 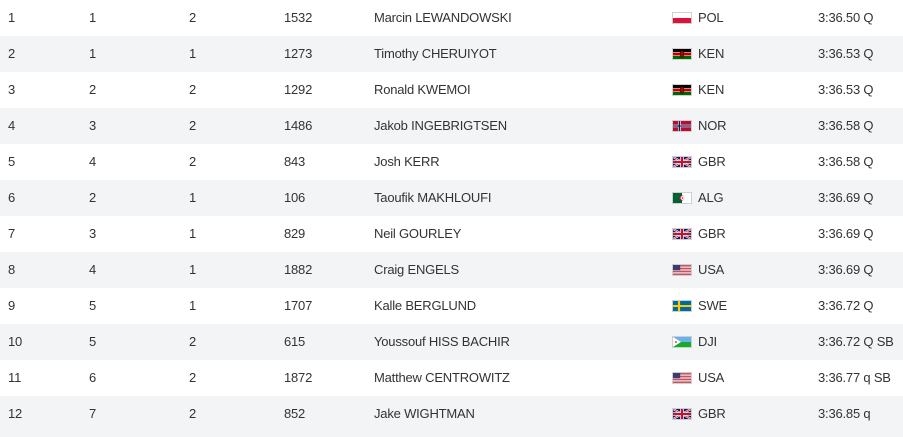 What do you see at coordinates (12, 89) in the screenshot?
I see `rank-cell: 3` at bounding box center [12, 89].